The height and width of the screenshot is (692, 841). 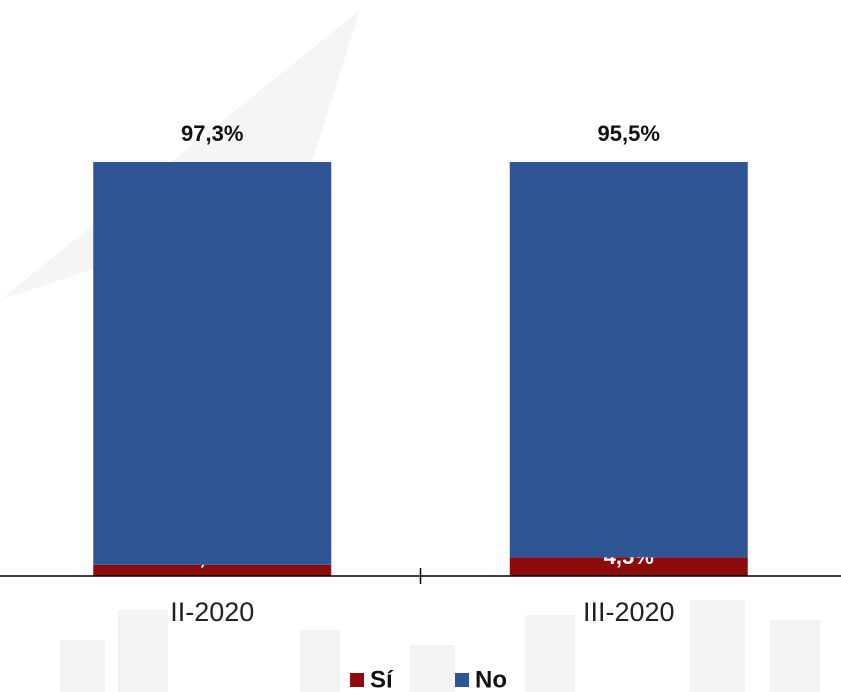 What do you see at coordinates (212, 133) in the screenshot?
I see `data-label: 97,3%` at bounding box center [212, 133].